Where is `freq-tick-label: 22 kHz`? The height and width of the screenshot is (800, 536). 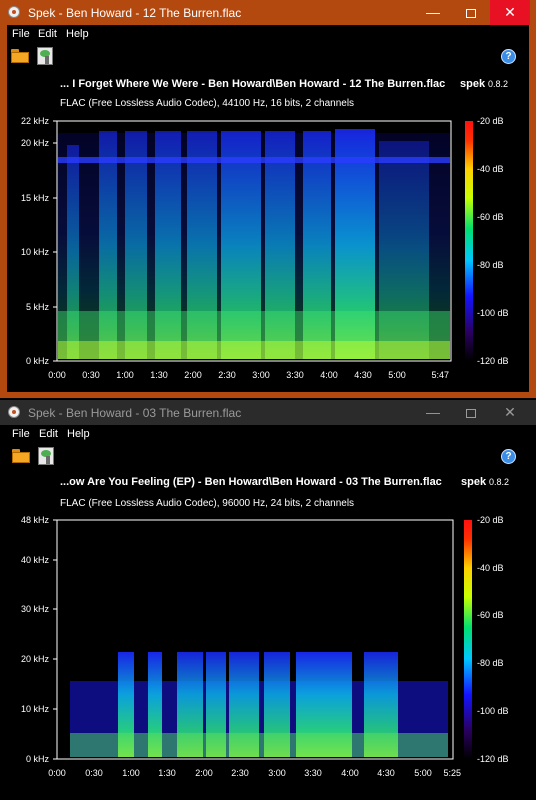 freq-tick-label: 22 kHz is located at coordinates (35, 121).